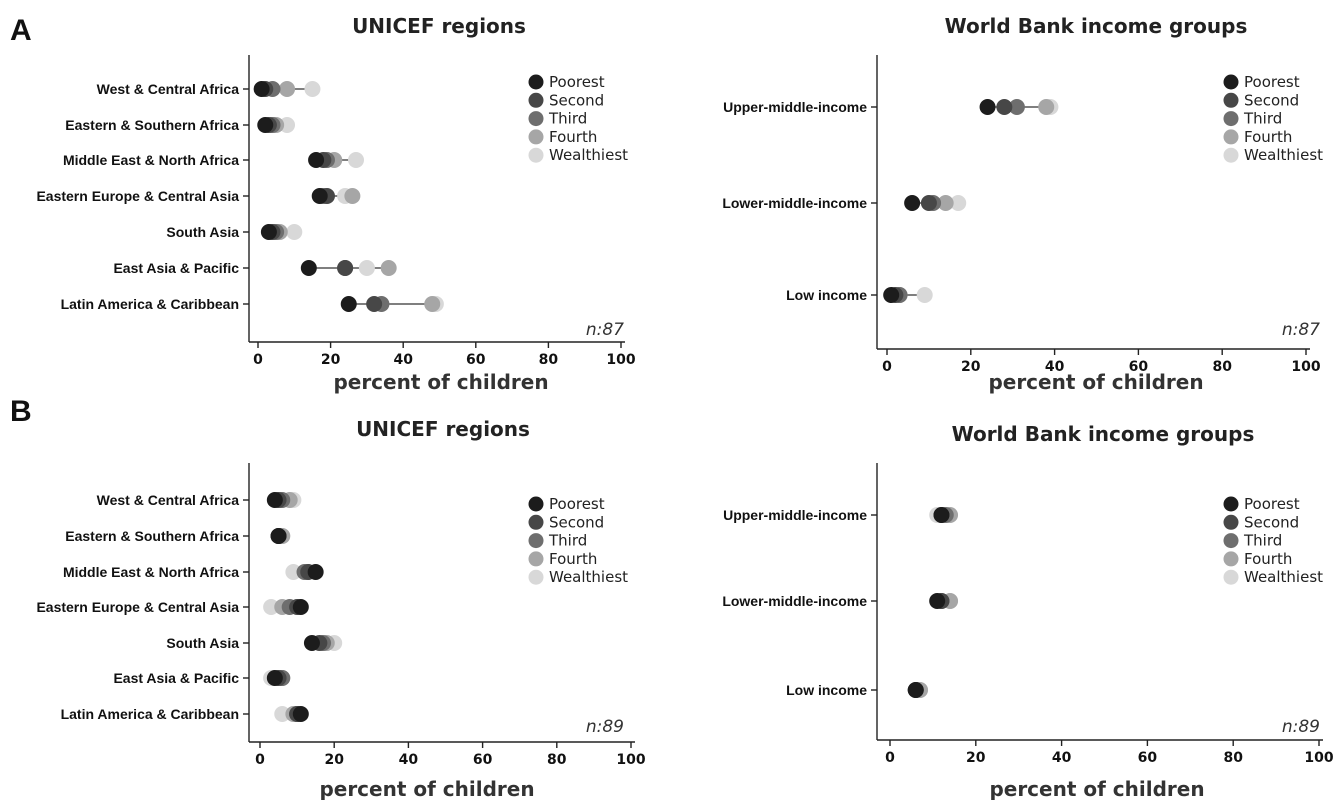  I want to click on n-label: n:89, so click(605, 727).